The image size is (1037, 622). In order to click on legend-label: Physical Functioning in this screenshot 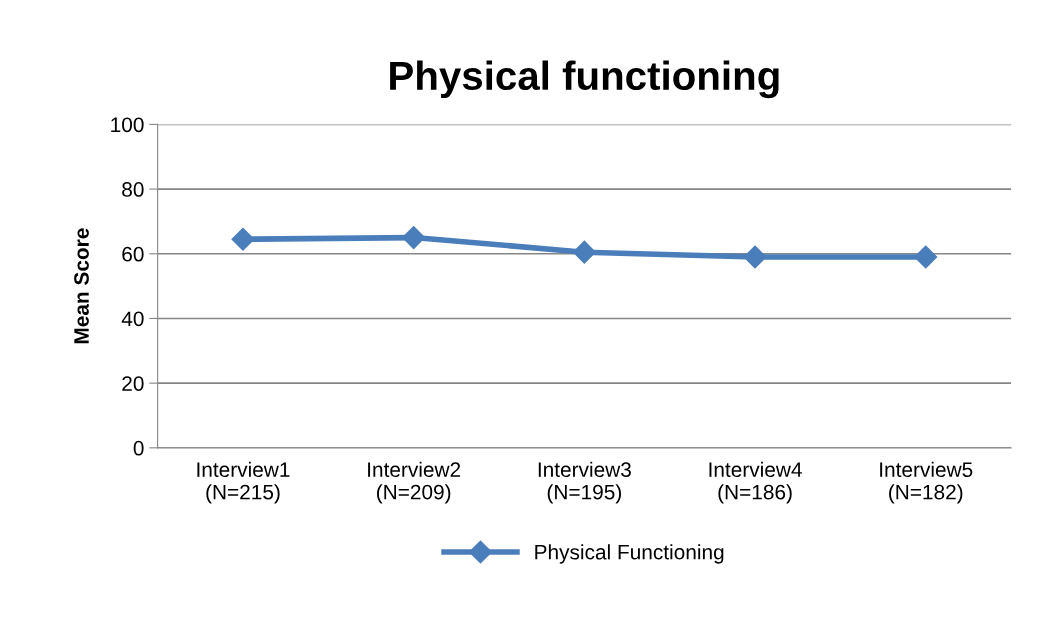, I will do `click(629, 554)`.